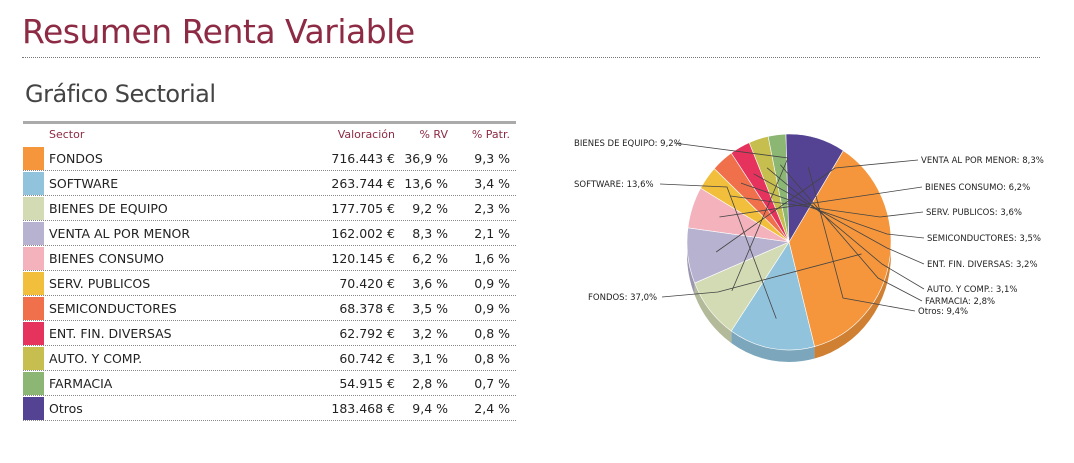 The image size is (1074, 463). What do you see at coordinates (430, 258) in the screenshot?
I see `rv-percent-cell: 6,2 %` at bounding box center [430, 258].